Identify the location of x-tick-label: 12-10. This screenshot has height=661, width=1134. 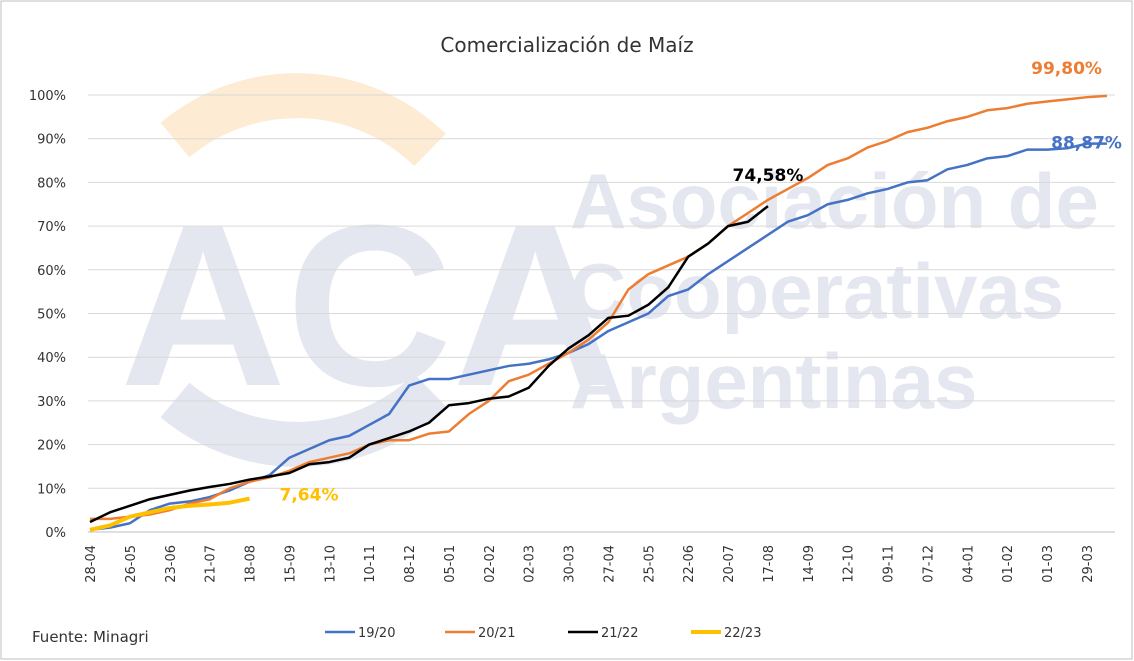
(849, 564).